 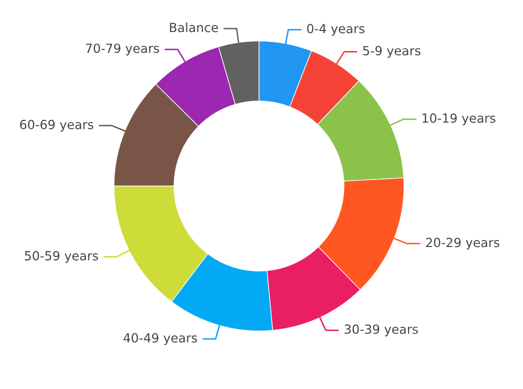 I want to click on slice-label: Balance, so click(x=194, y=27).